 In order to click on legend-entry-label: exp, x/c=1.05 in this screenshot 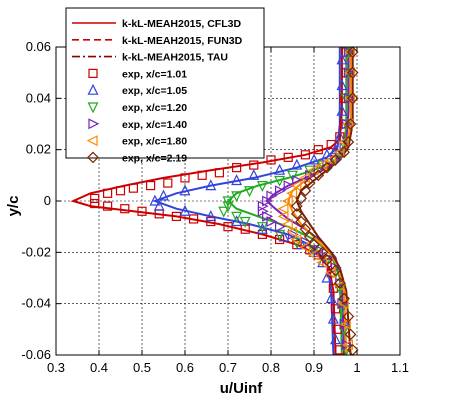, I will do `click(154, 91)`.